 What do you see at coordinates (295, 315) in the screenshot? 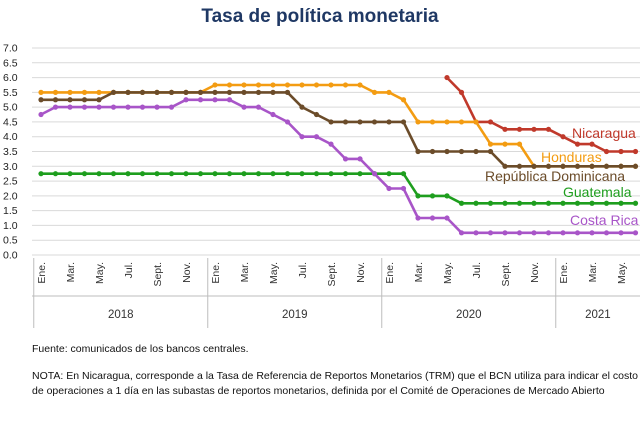
I see `year-label: 2019` at bounding box center [295, 315].